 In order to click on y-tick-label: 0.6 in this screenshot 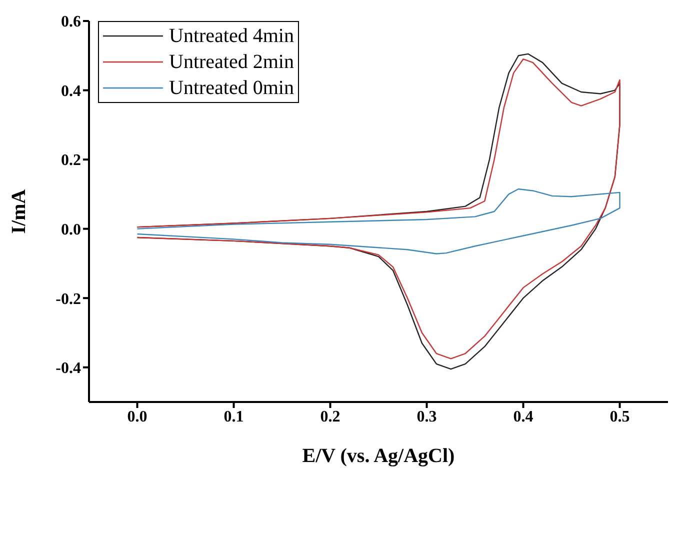, I will do `click(71, 22)`.